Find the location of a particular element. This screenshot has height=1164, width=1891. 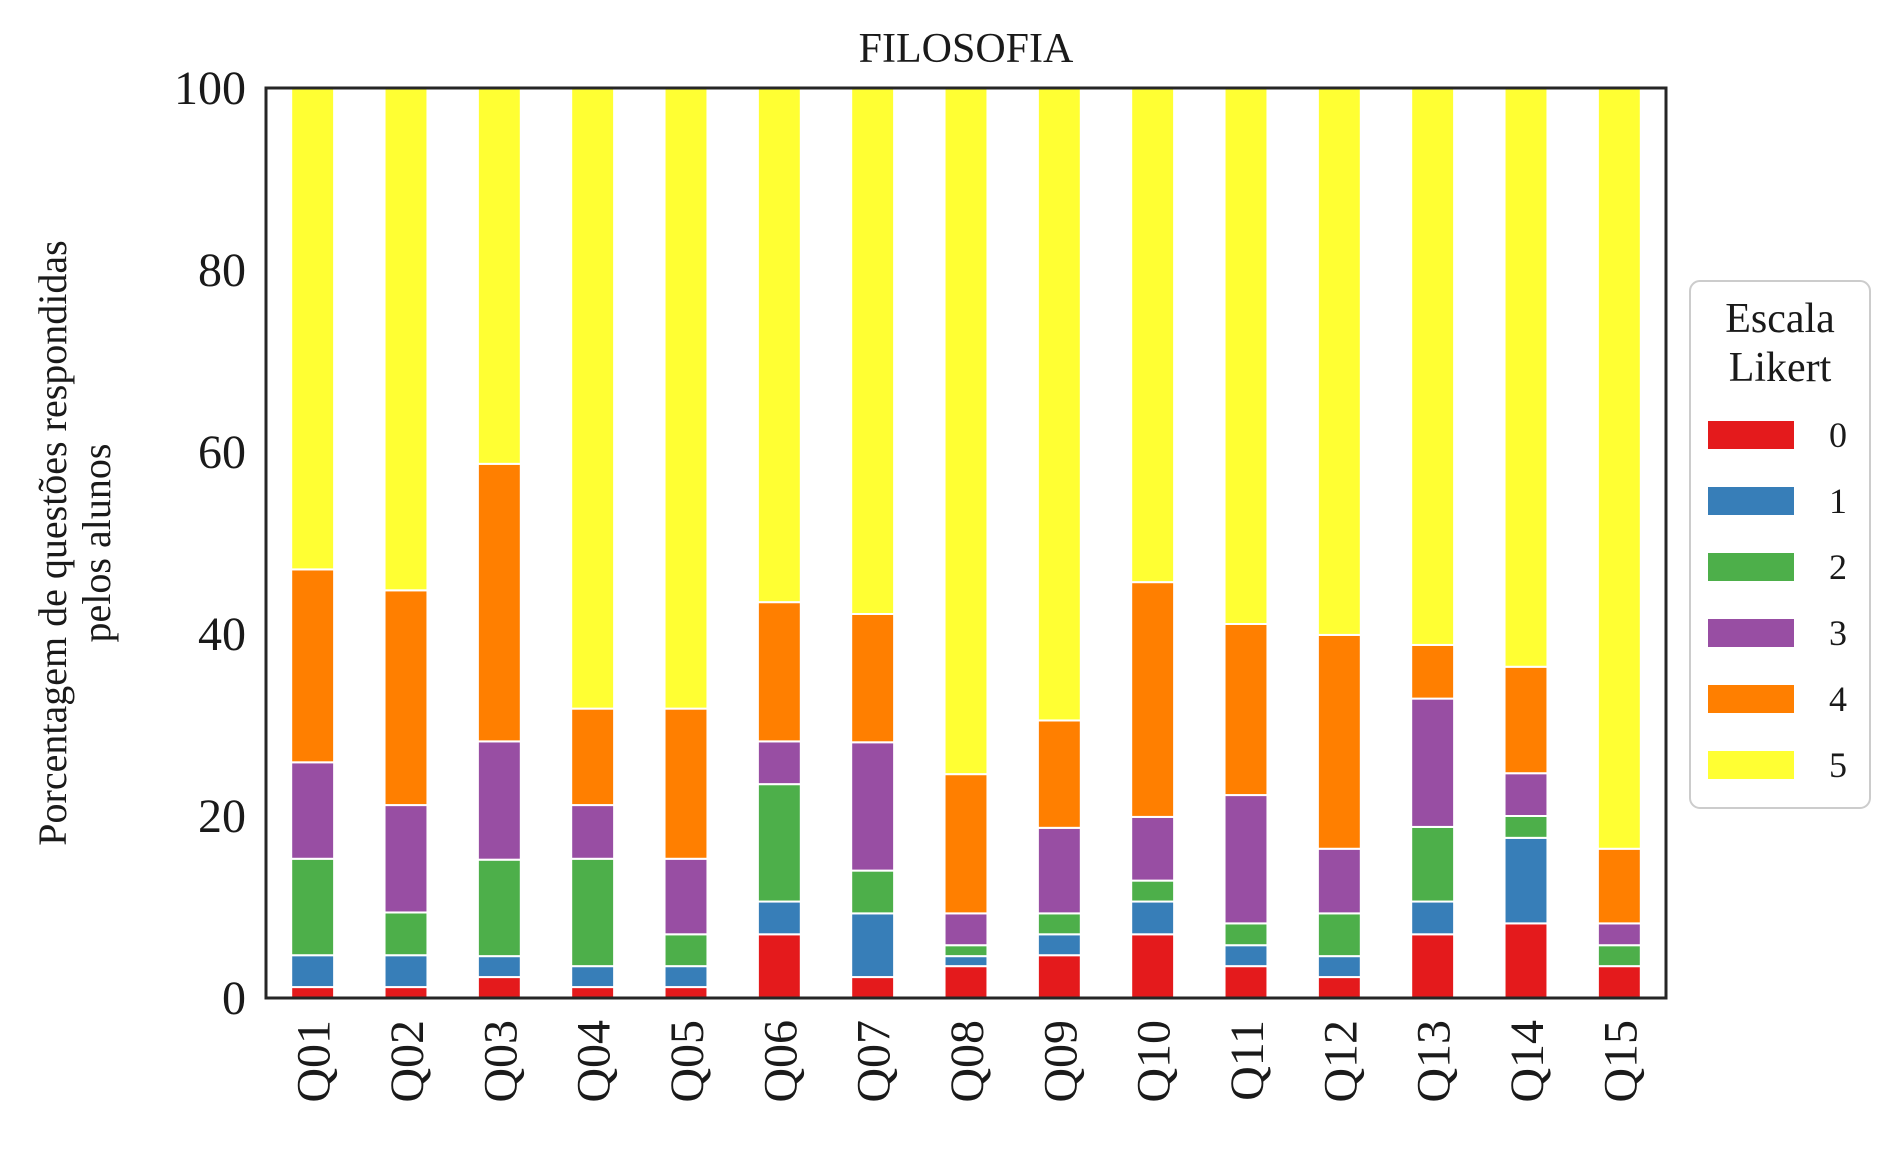

x-tick-label: Q15 is located at coordinates (1620, 1061).